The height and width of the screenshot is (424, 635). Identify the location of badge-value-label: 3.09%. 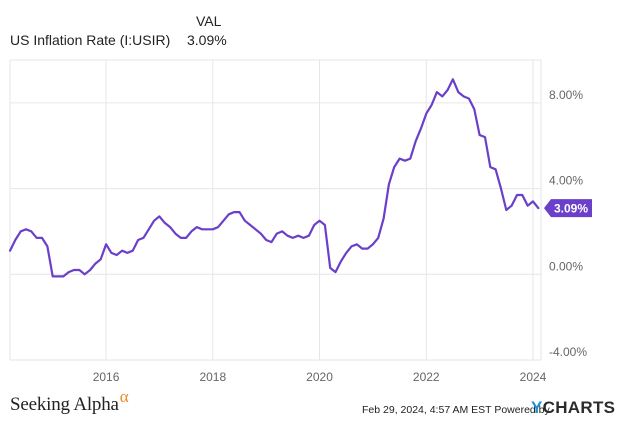
(571, 209).